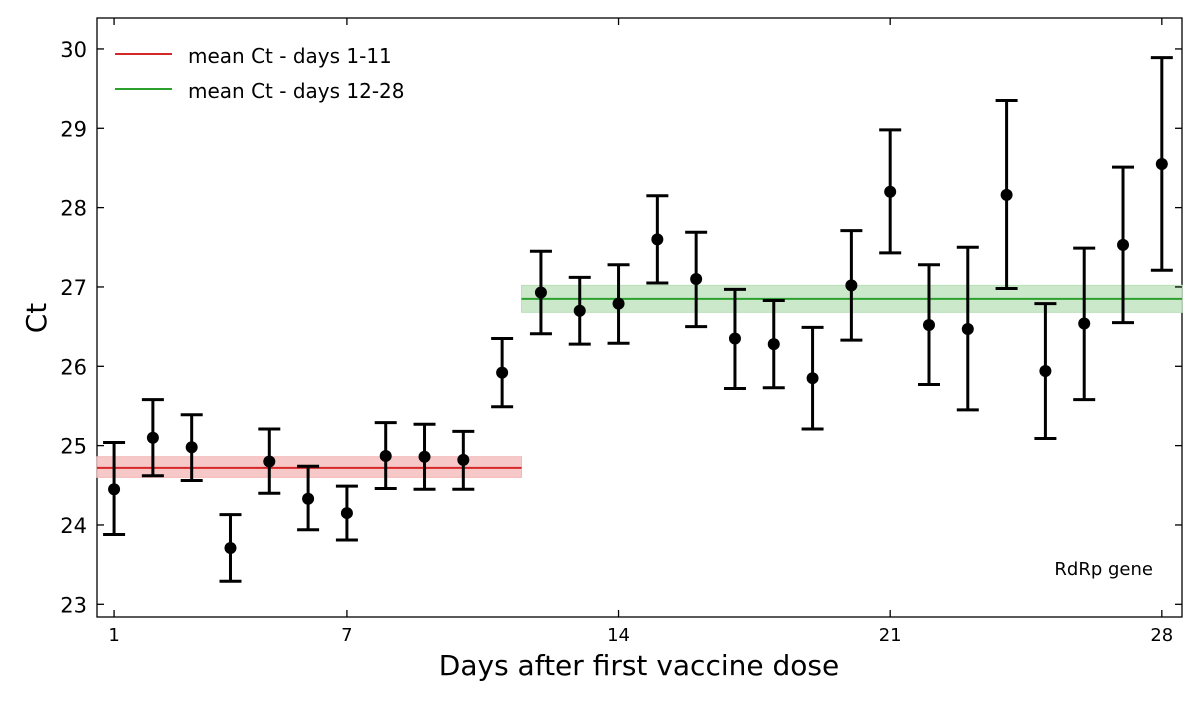  Describe the element at coordinates (296, 91) in the screenshot. I see `legend-label-green: mean Ct - days 12-28` at that location.